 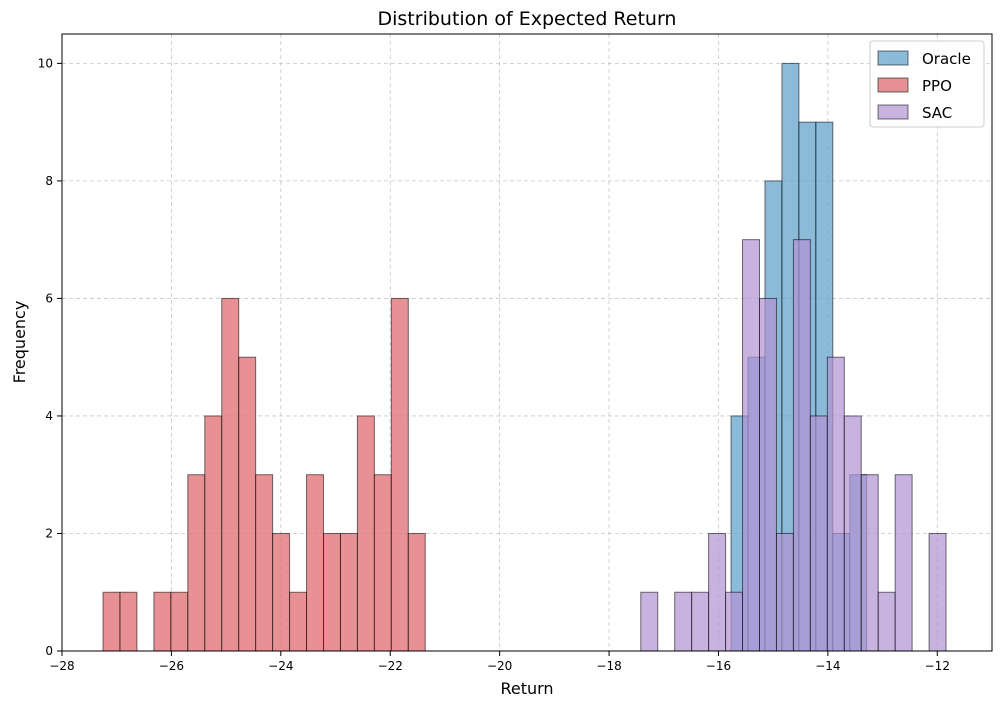 I want to click on y-tick-label: 6, so click(x=49, y=298).